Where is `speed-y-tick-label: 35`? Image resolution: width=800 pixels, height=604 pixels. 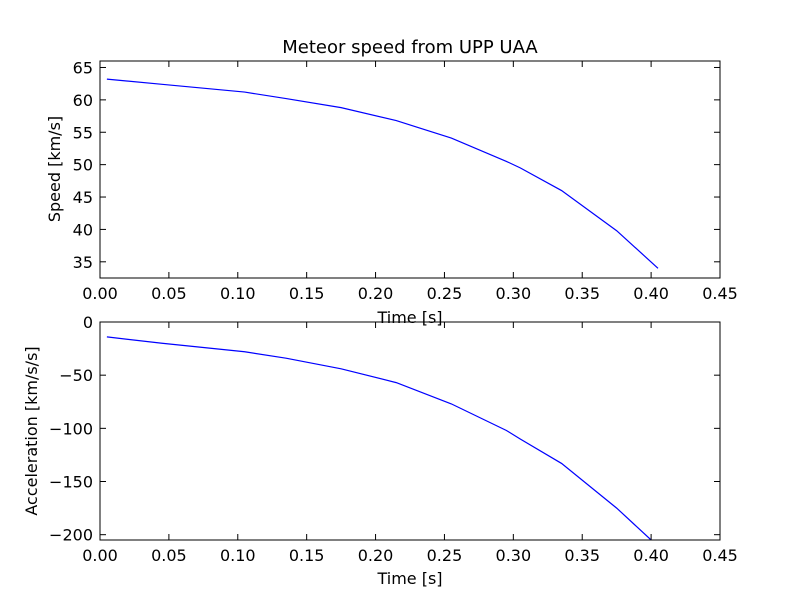 speed-y-tick-label: 35 is located at coordinates (83, 262).